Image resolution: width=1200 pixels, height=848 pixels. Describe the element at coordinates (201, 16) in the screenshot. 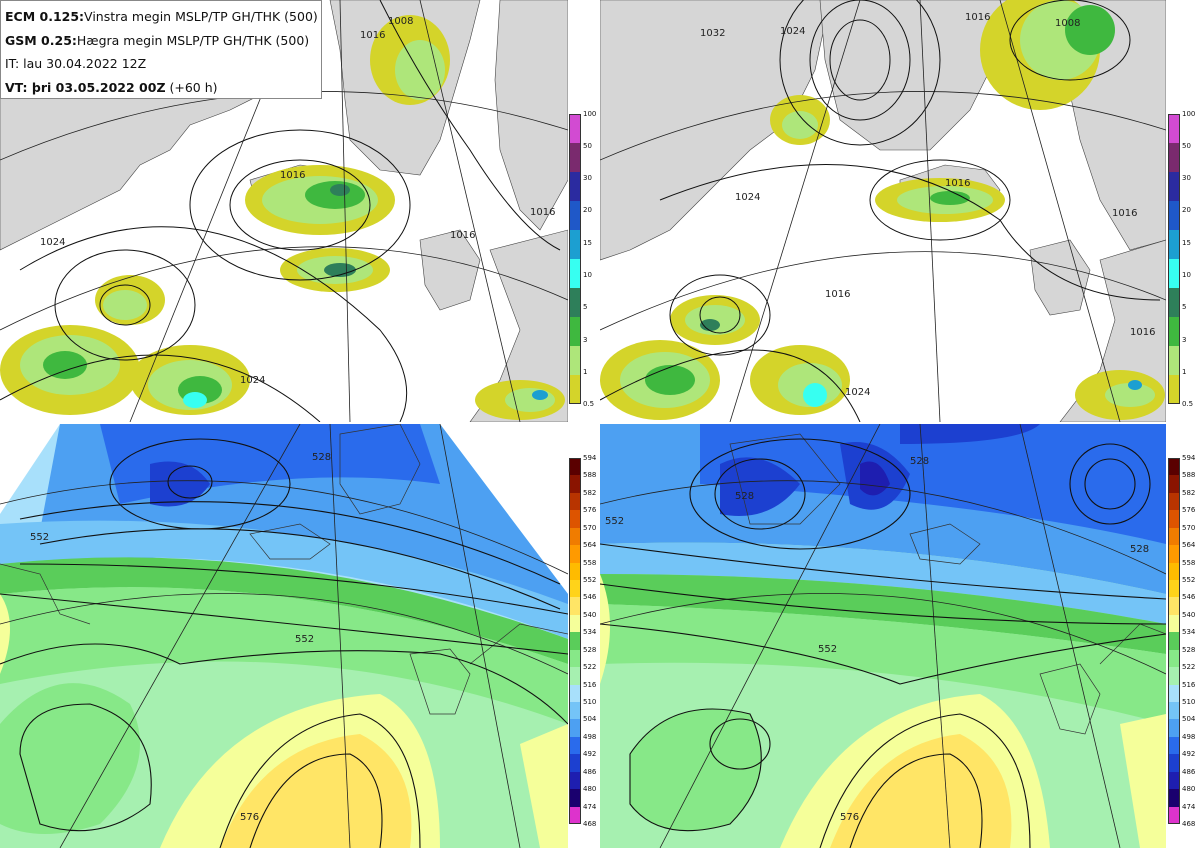

I see `ecm-description: Vinstra megin MSLP/TP GH/THK (500)` at that location.